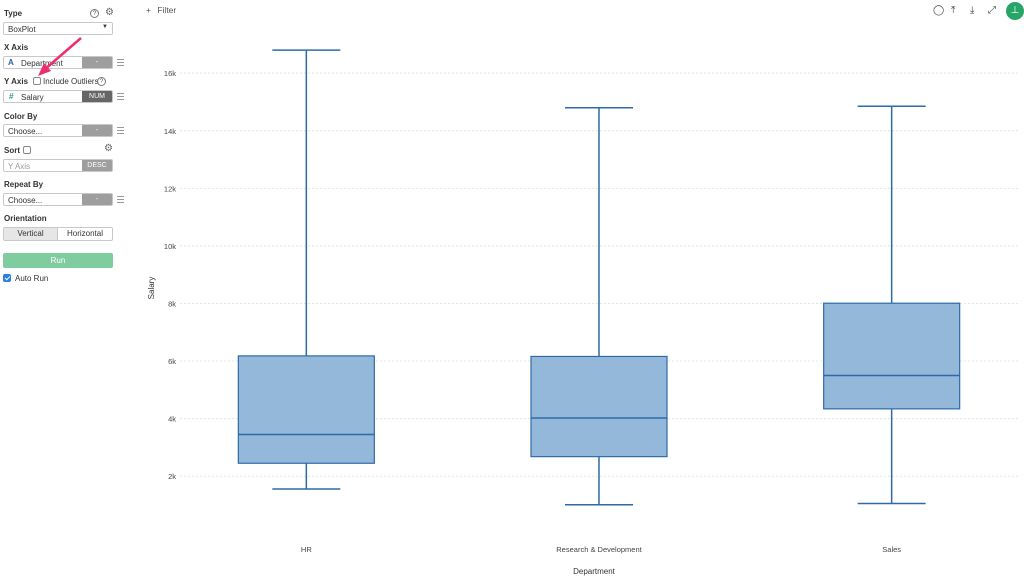 This screenshot has width=1024, height=582. Describe the element at coordinates (172, 476) in the screenshot. I see `y-tick-label: 2k` at that location.